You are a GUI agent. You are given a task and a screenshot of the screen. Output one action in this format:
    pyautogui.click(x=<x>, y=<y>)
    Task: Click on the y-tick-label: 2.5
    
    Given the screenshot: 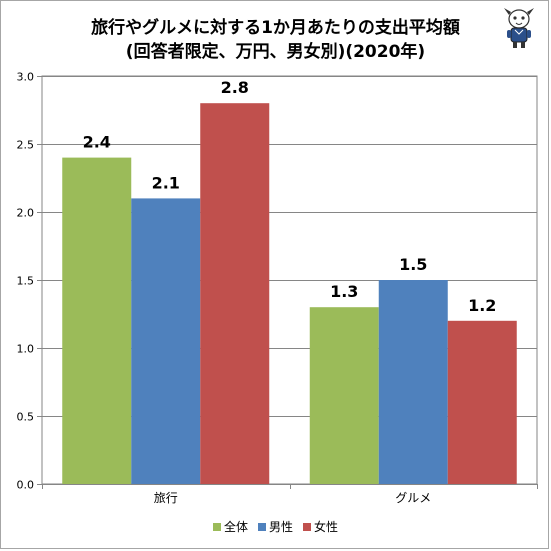 What is the action you would take?
    pyautogui.click(x=26, y=145)
    